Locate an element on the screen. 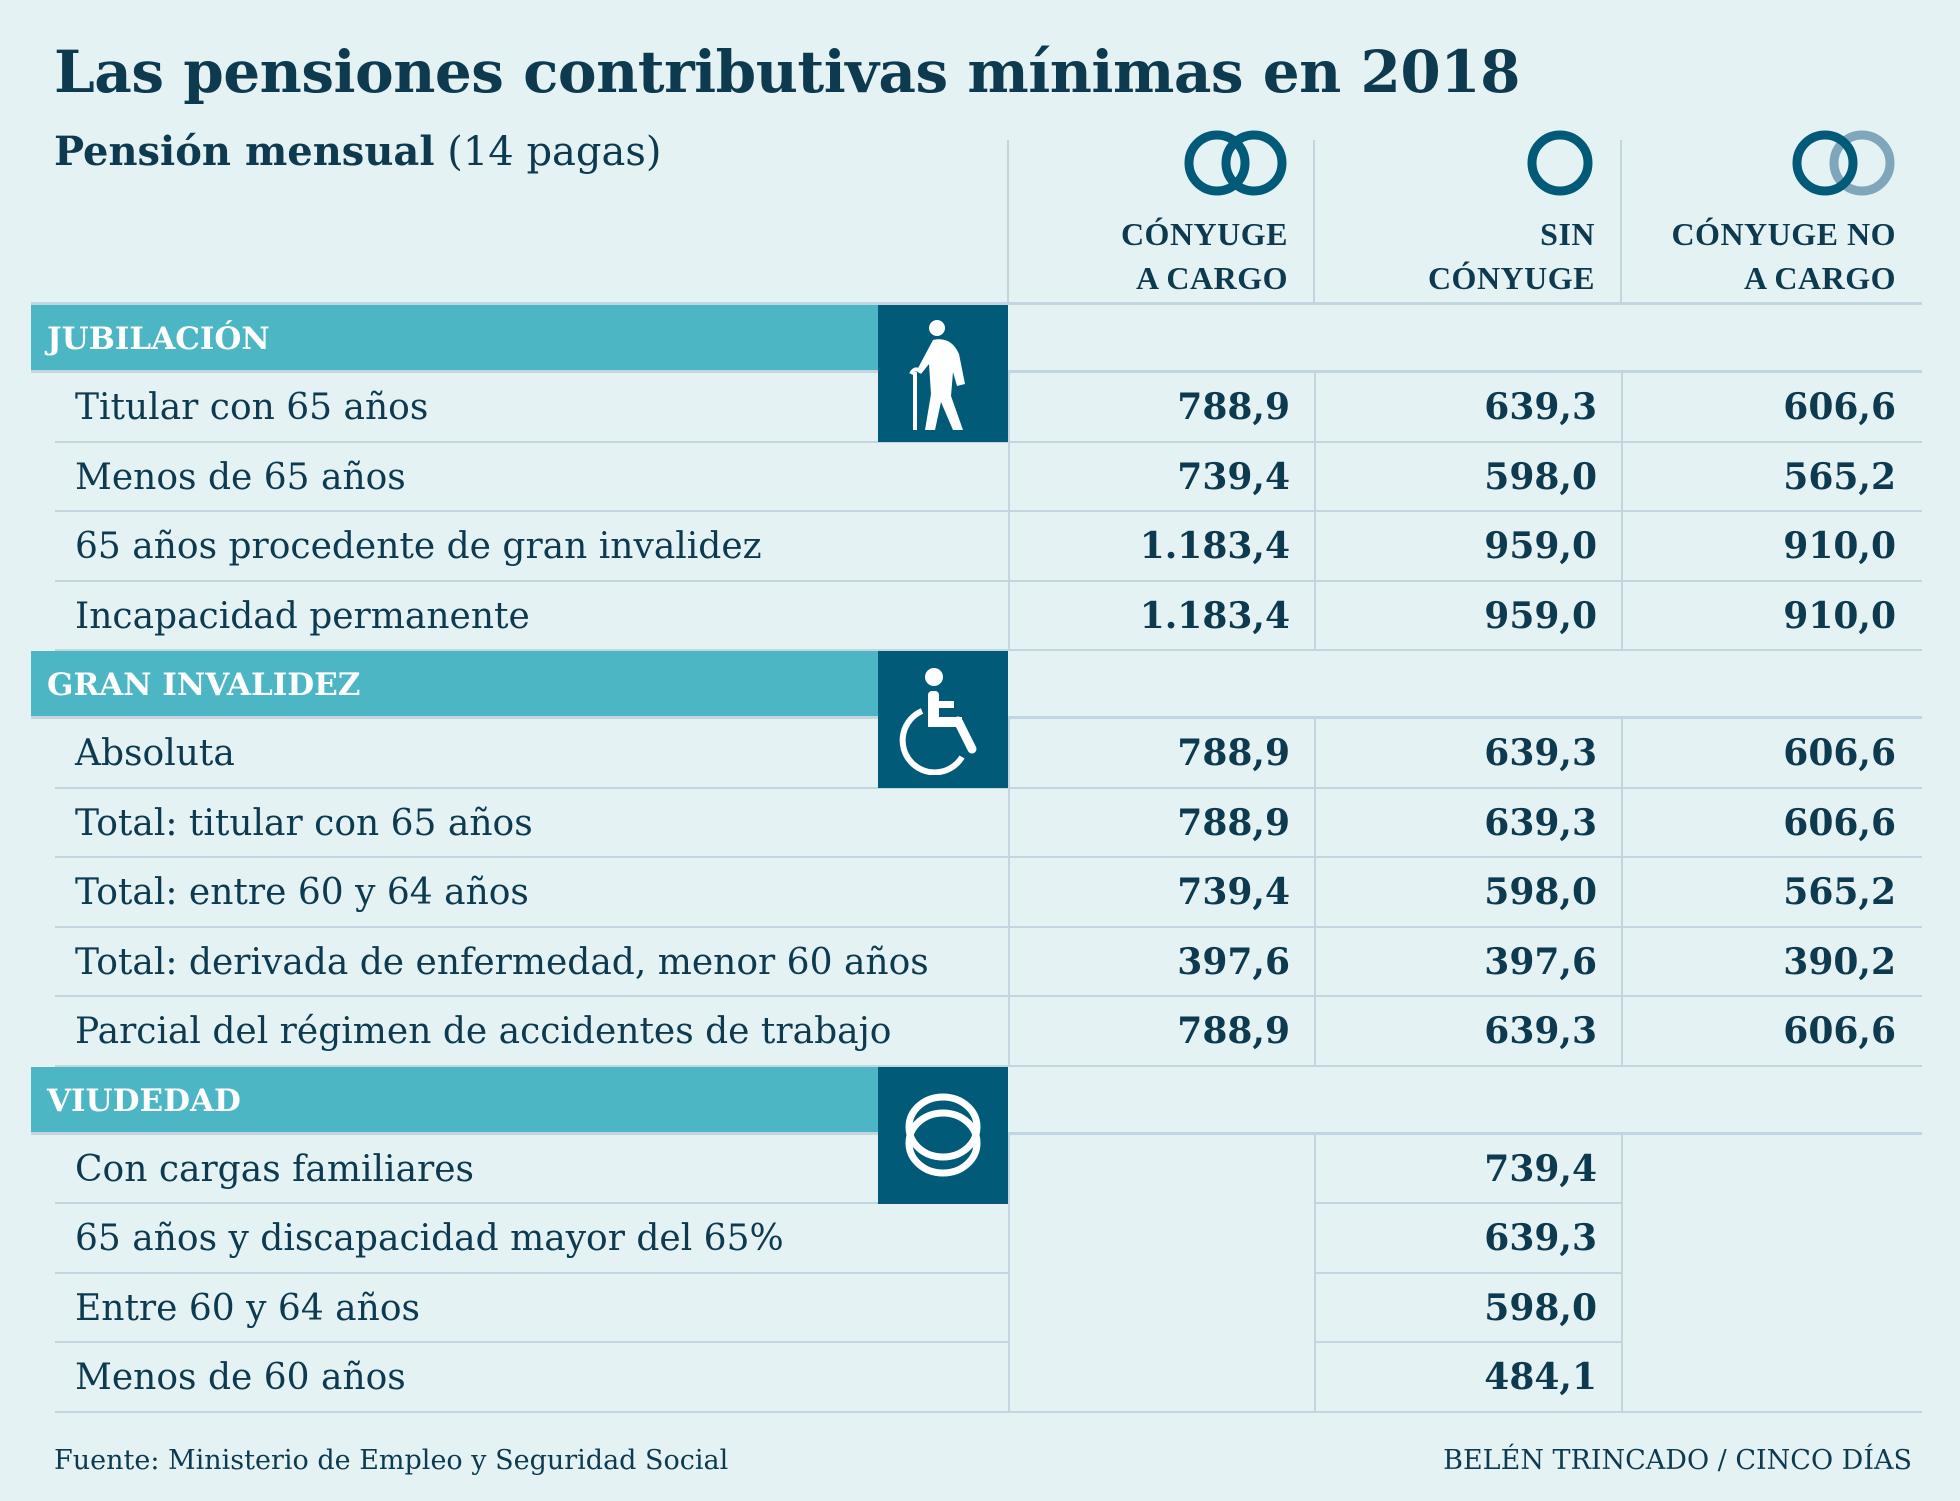  table-row: Absoluta 788,9 639,3 606,6 is located at coordinates (988, 754).